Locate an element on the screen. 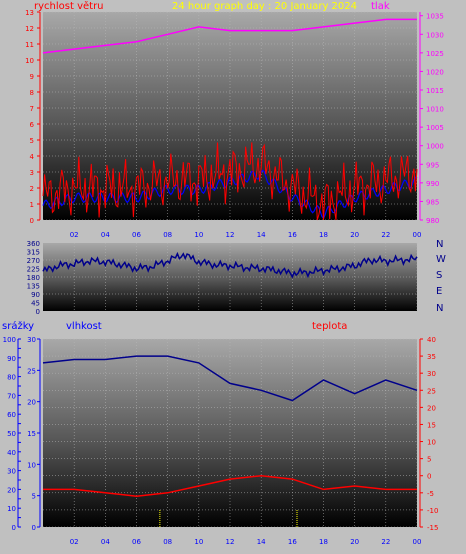 The height and width of the screenshot is (554, 466). wind-tick-label: 13 is located at coordinates (29, 13).